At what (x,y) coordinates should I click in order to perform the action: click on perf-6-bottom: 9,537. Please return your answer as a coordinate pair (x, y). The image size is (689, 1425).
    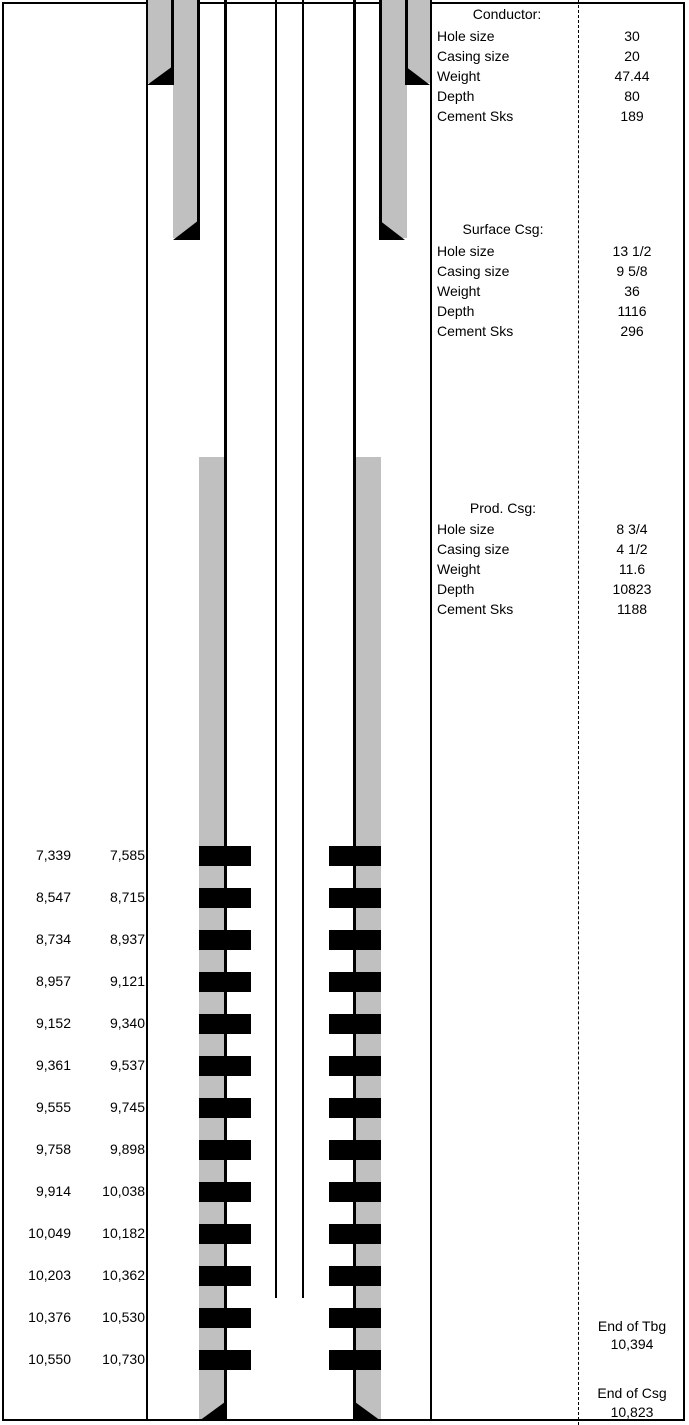
    Looking at the image, I should click on (127, 1065).